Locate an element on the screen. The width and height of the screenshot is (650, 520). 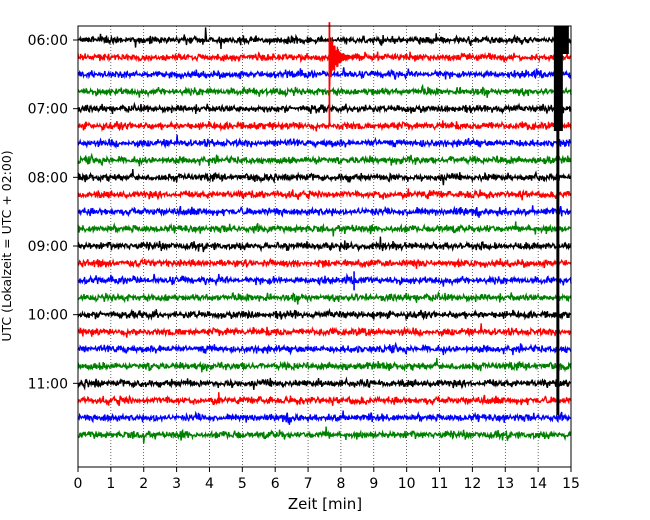
x-tick-label: 11 is located at coordinates (440, 484).